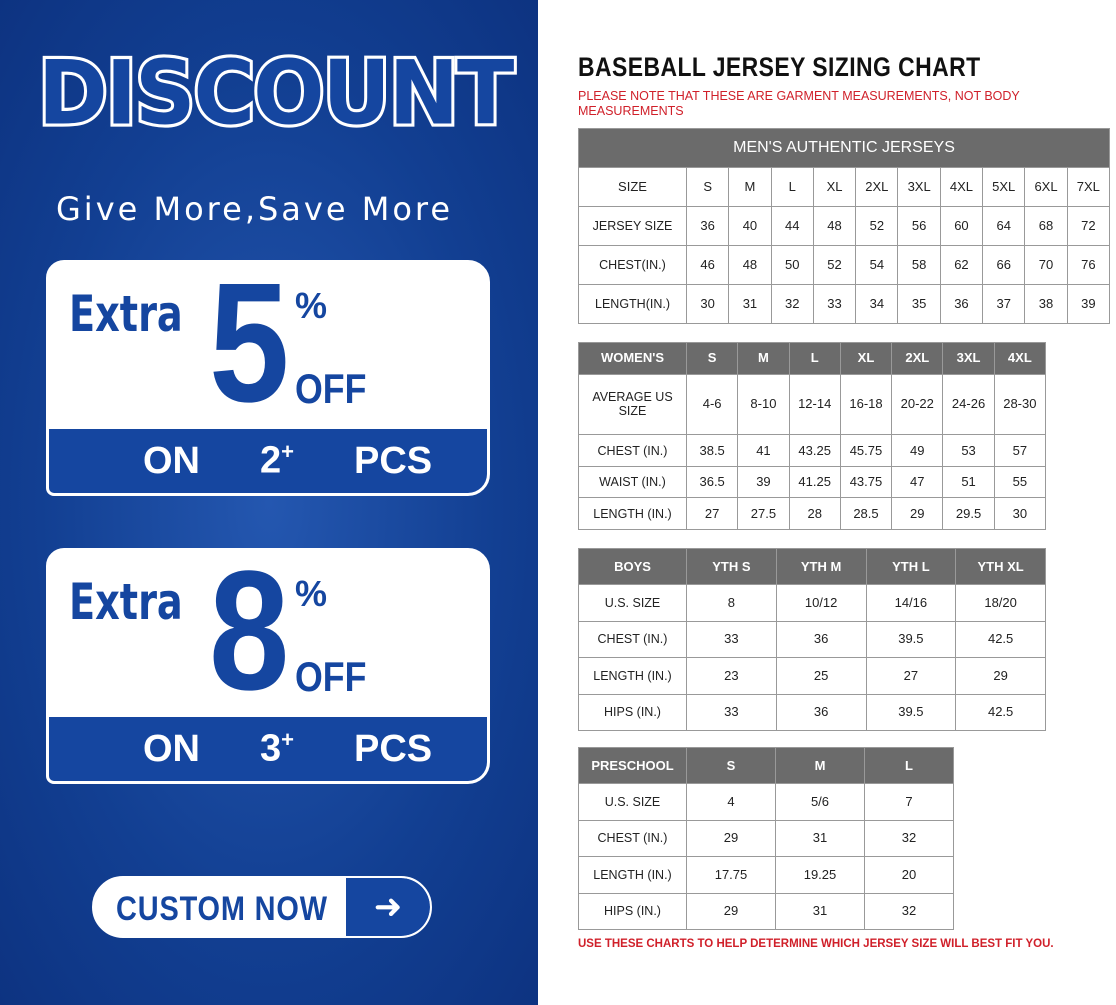  I want to click on table-cell: 62, so click(961, 265).